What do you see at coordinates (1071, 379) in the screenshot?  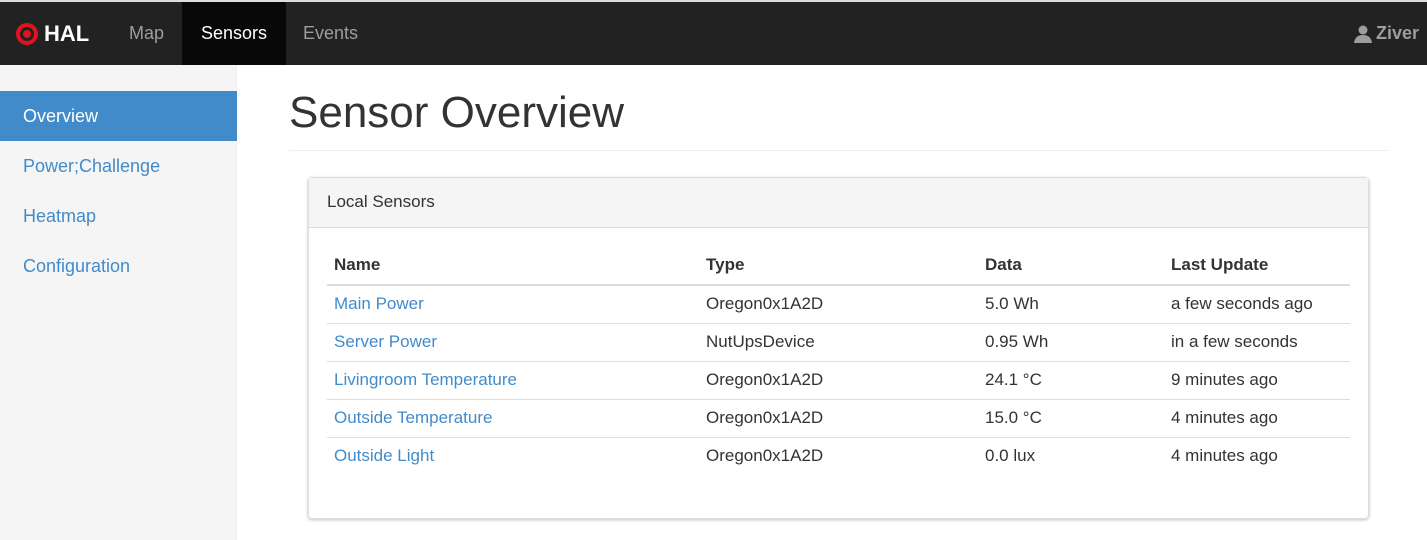 I see `cell-data: 24.1 °C` at bounding box center [1071, 379].